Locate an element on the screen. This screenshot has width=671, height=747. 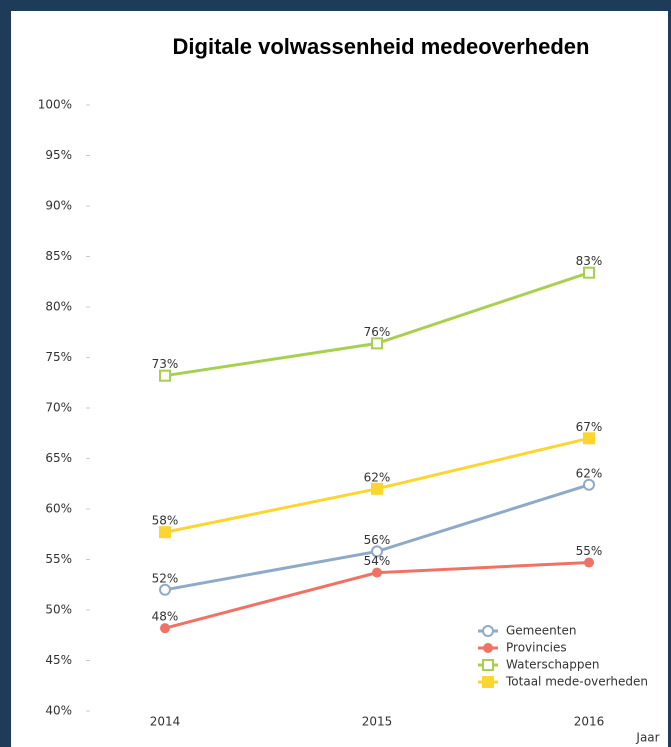
y-tick-label: 50% is located at coordinates (58, 610).